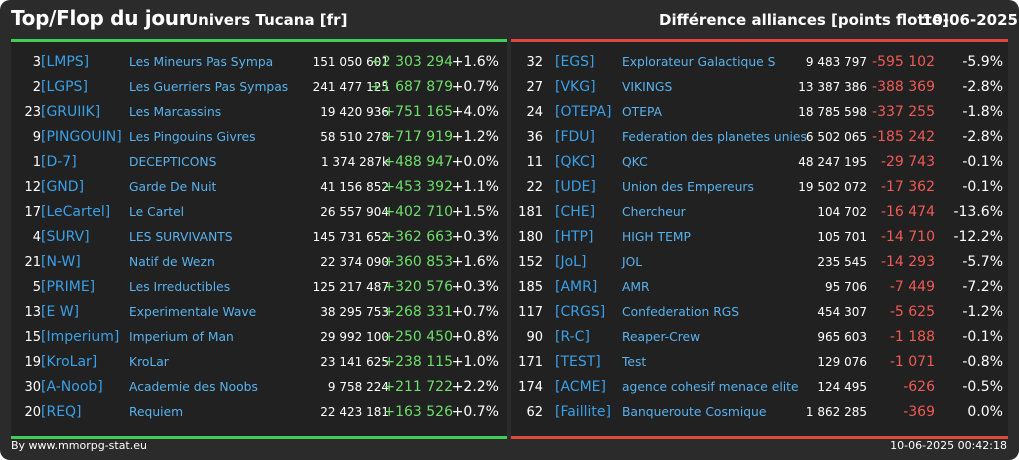 This screenshot has width=1019, height=460. Describe the element at coordinates (714, 137) in the screenshot. I see `alliance-name-link: Federation des planetes unies` at that location.